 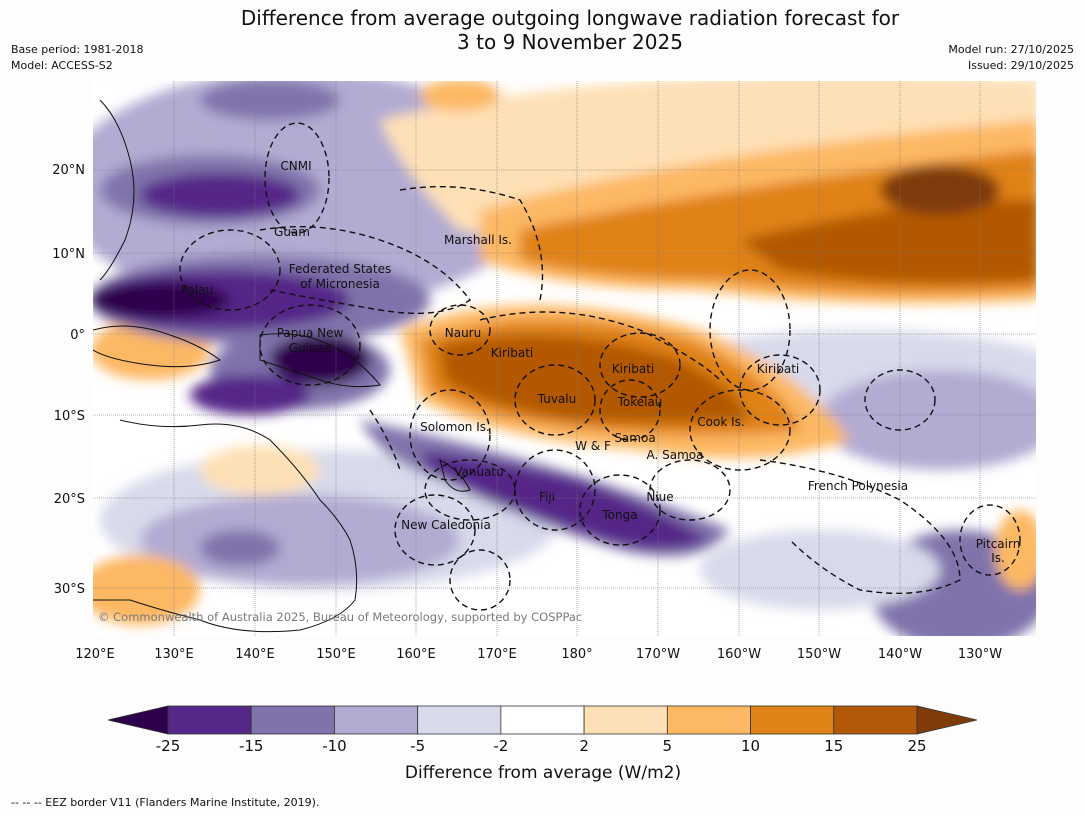 I want to click on meta-left: Base period: 1981-2018 Model: ACCESS-S2, so click(x=77, y=58).